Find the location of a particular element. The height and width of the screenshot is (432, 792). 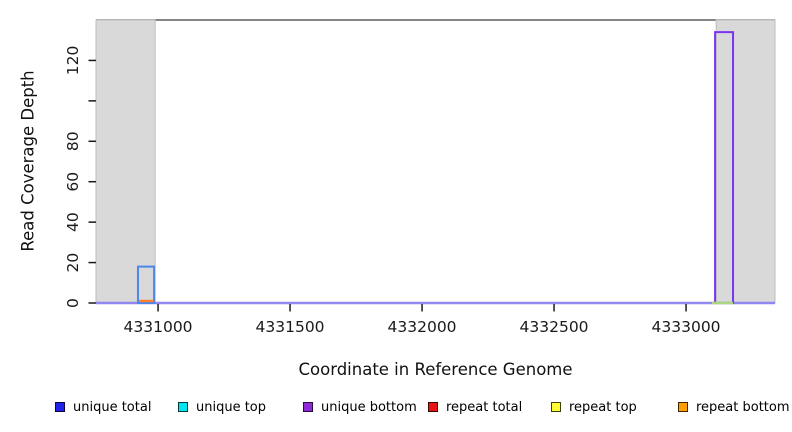

y-tick-label: 80 is located at coordinates (73, 141).